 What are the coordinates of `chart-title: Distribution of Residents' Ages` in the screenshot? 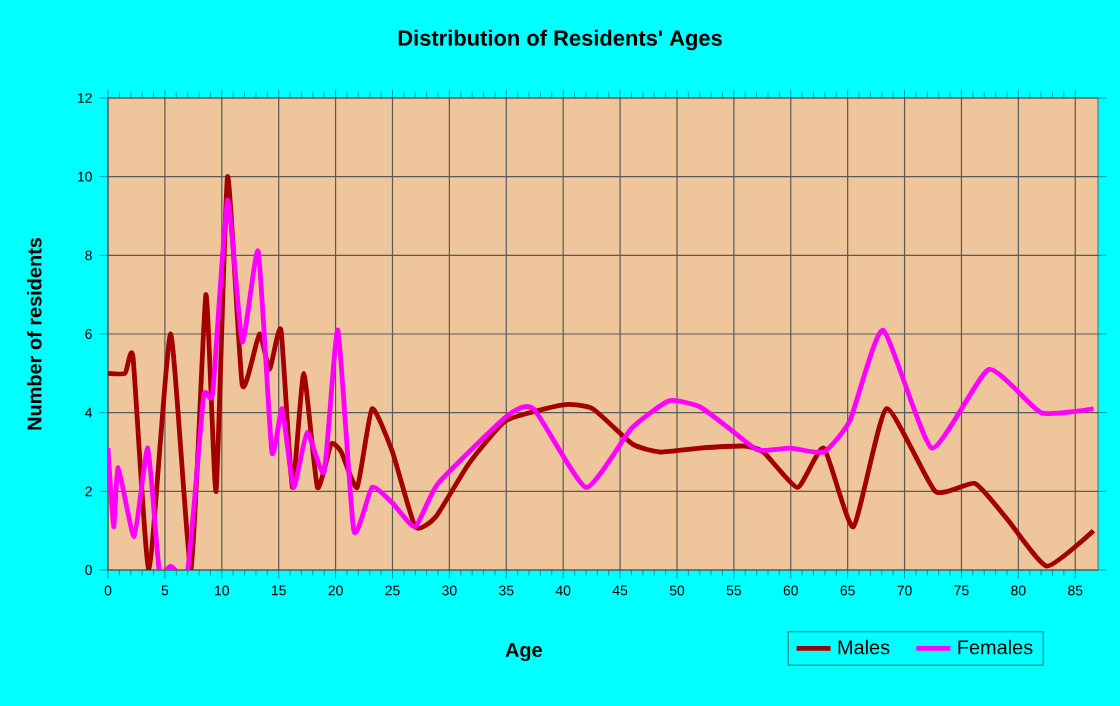 It's located at (560, 40).